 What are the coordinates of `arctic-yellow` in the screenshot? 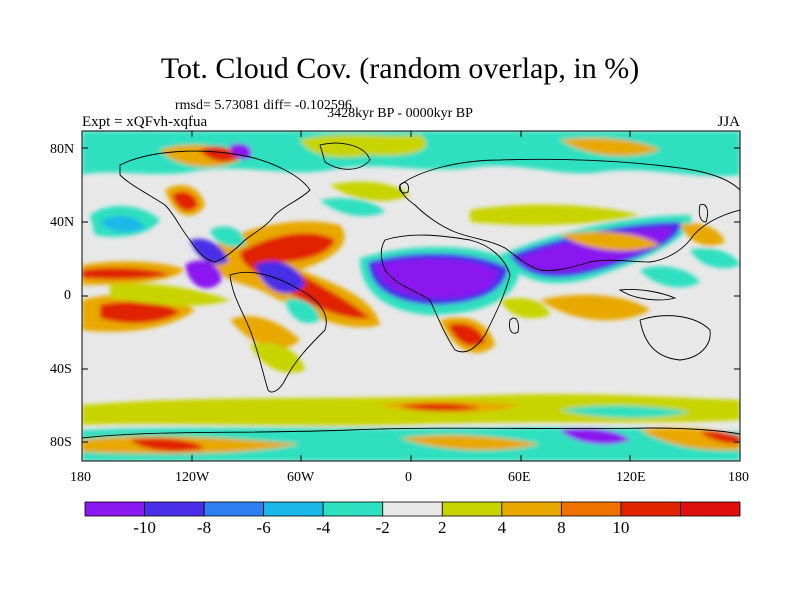 It's located at (363, 146).